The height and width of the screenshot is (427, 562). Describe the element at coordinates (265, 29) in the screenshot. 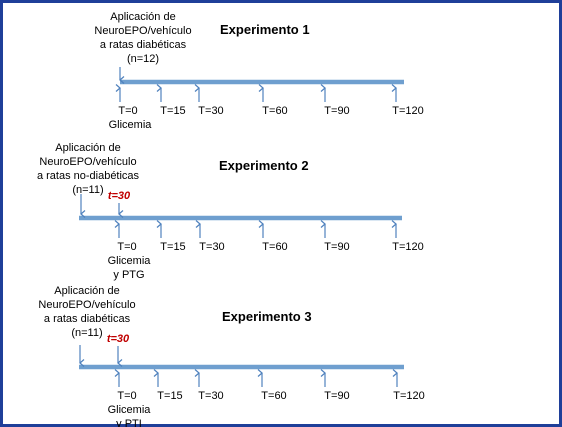

I see `experiment-title: Experimento 1` at that location.